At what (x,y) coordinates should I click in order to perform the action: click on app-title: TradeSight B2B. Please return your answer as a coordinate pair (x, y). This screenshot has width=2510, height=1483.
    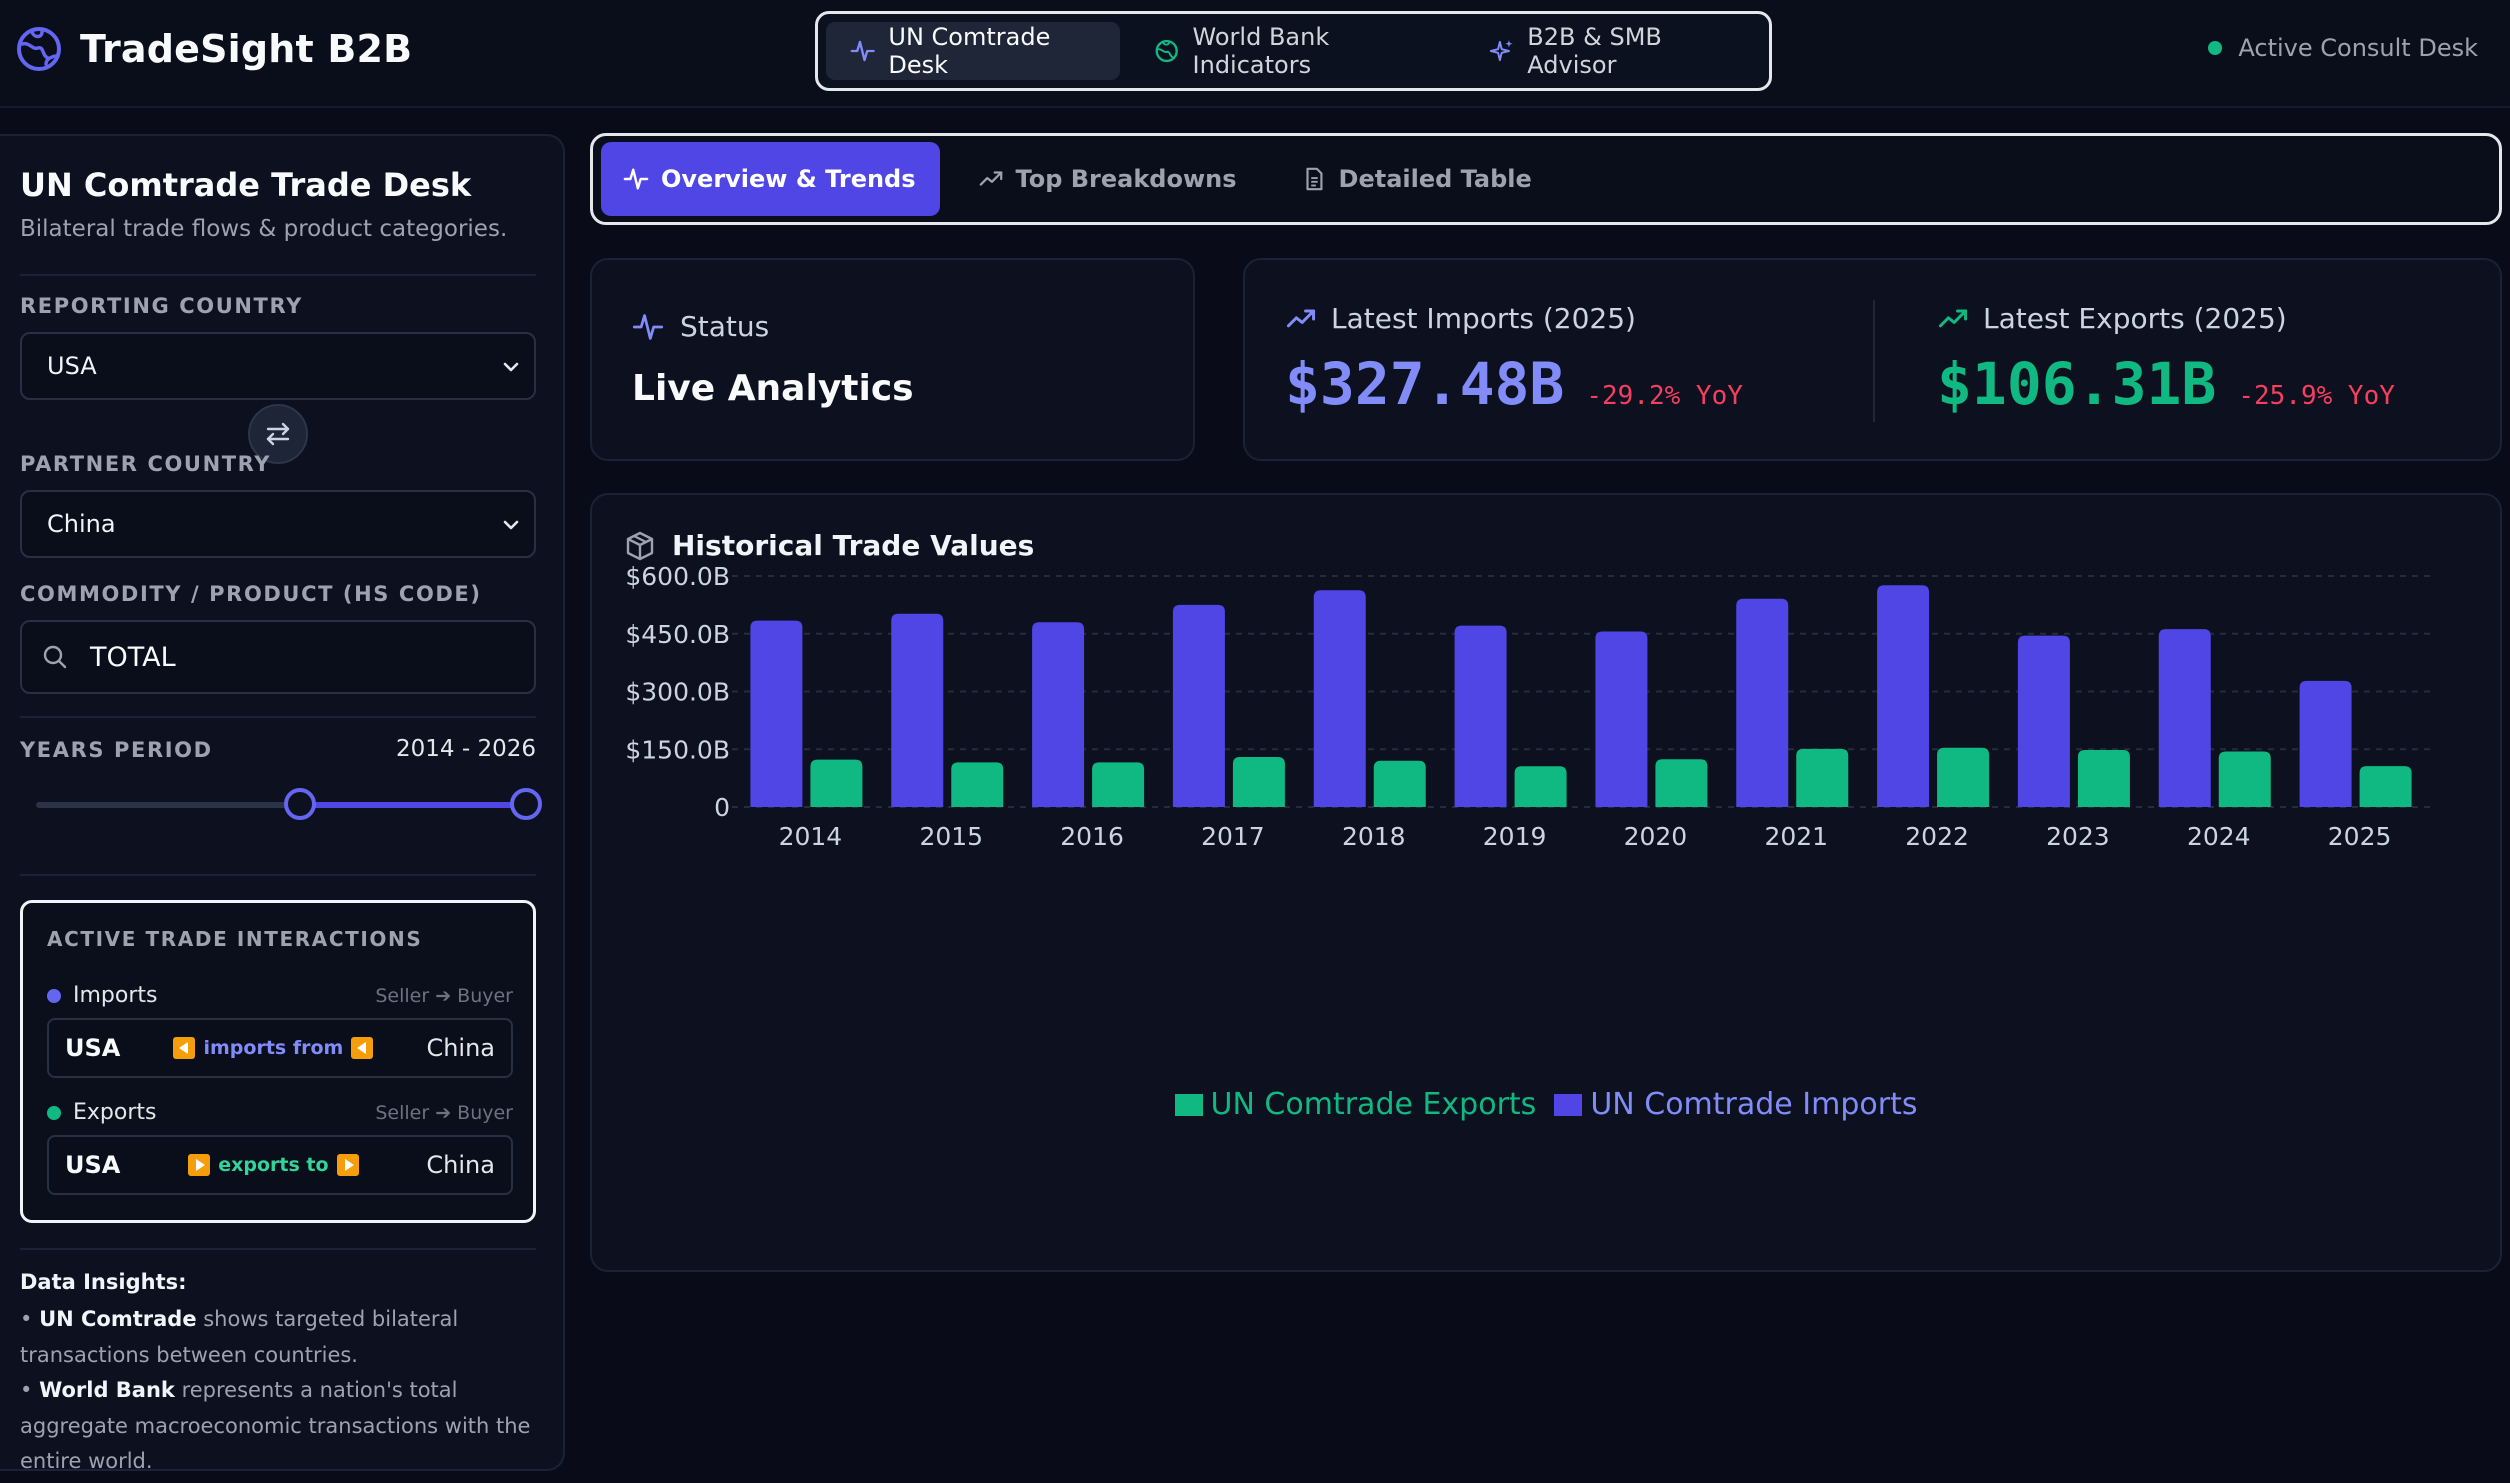
    Looking at the image, I should click on (246, 49).